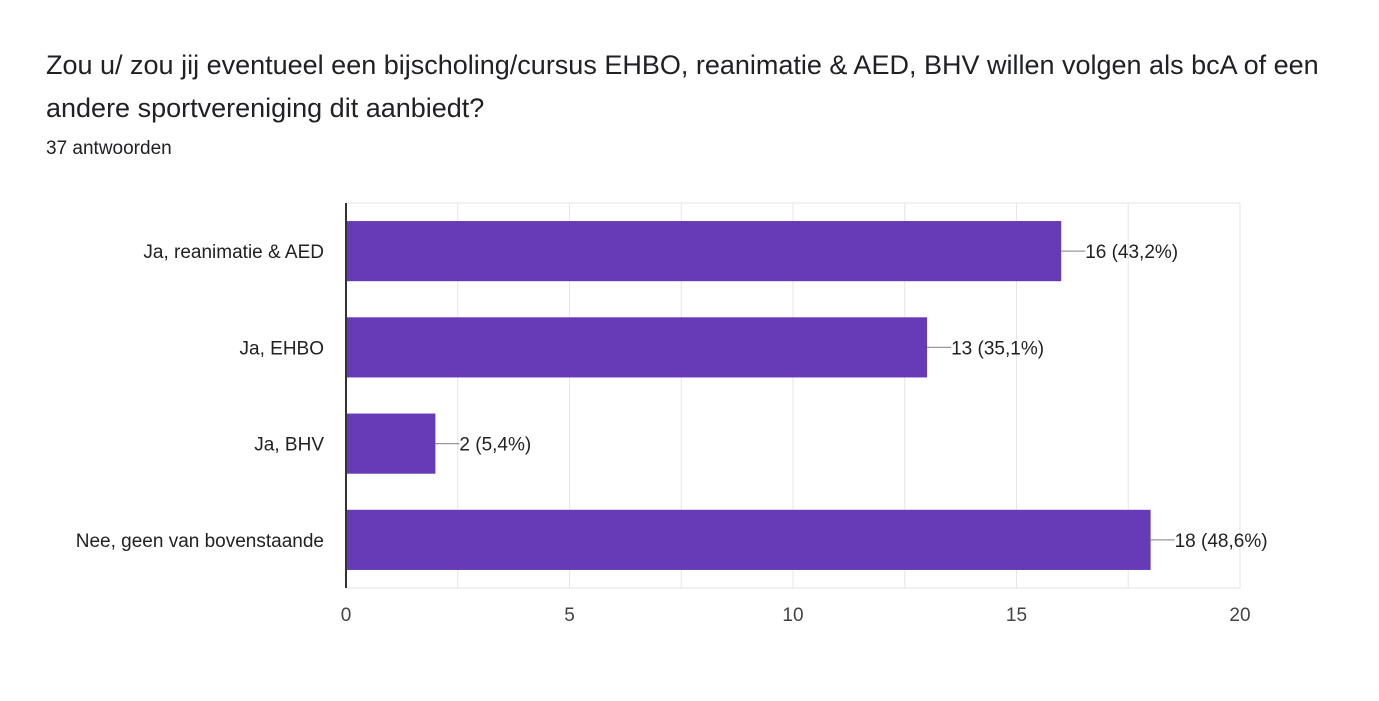 The width and height of the screenshot is (1379, 701). Describe the element at coordinates (1239, 615) in the screenshot. I see `x-tick-label: 20` at that location.